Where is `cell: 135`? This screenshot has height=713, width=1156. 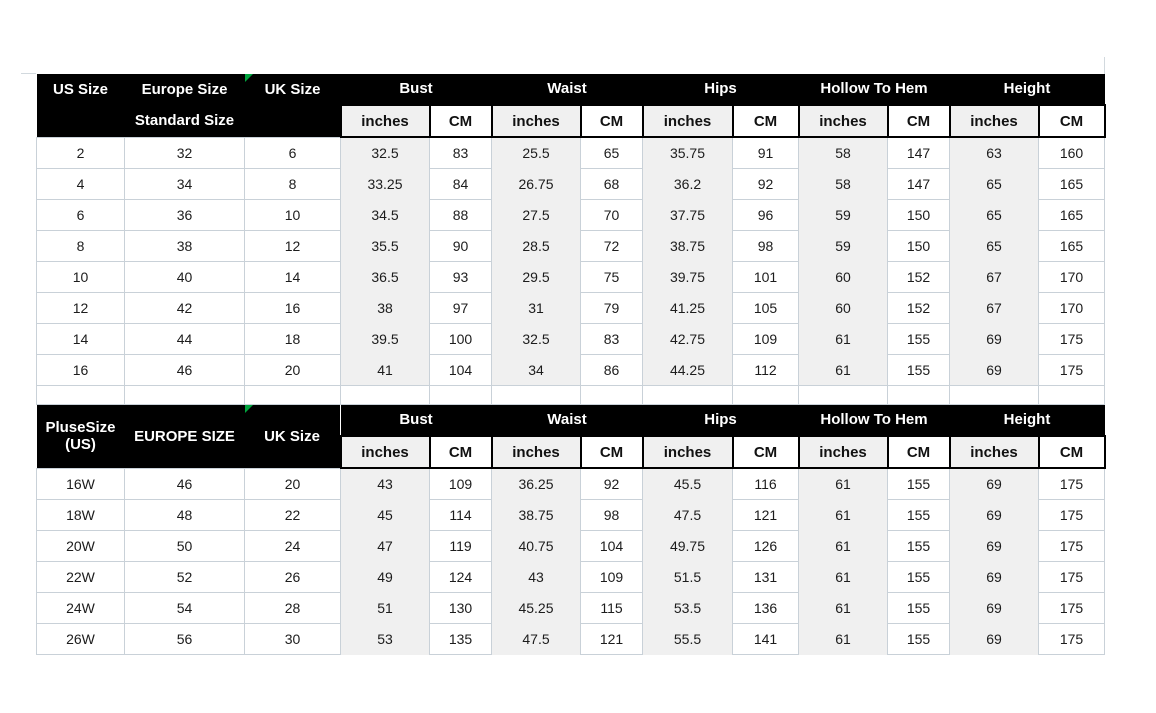 cell: 135 is located at coordinates (460, 639).